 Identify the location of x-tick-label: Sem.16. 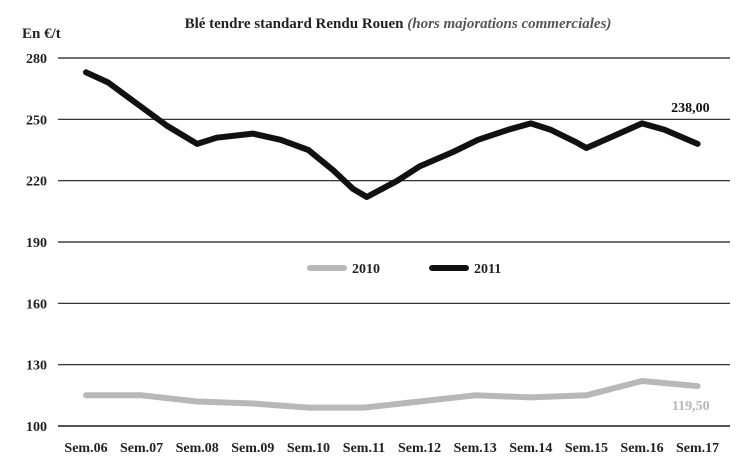
(641, 448).